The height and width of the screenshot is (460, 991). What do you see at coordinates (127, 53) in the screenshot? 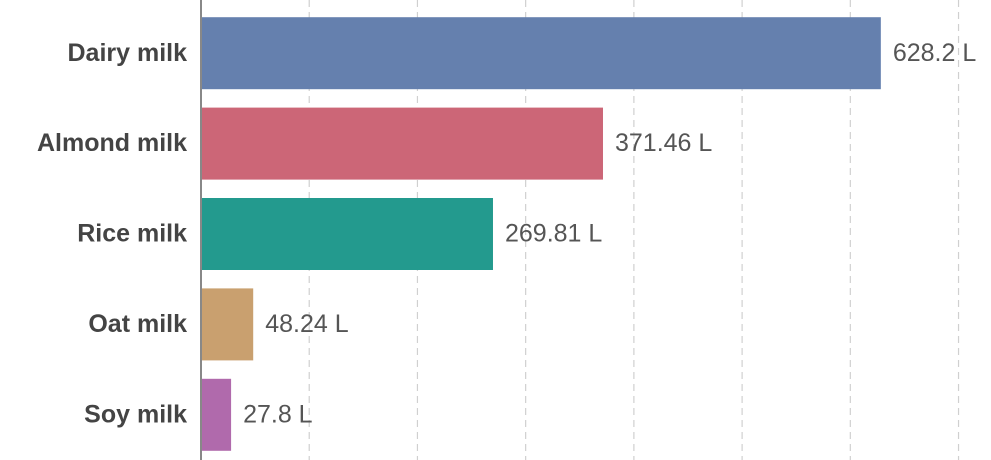
I see `category-label: Dairy milk` at bounding box center [127, 53].